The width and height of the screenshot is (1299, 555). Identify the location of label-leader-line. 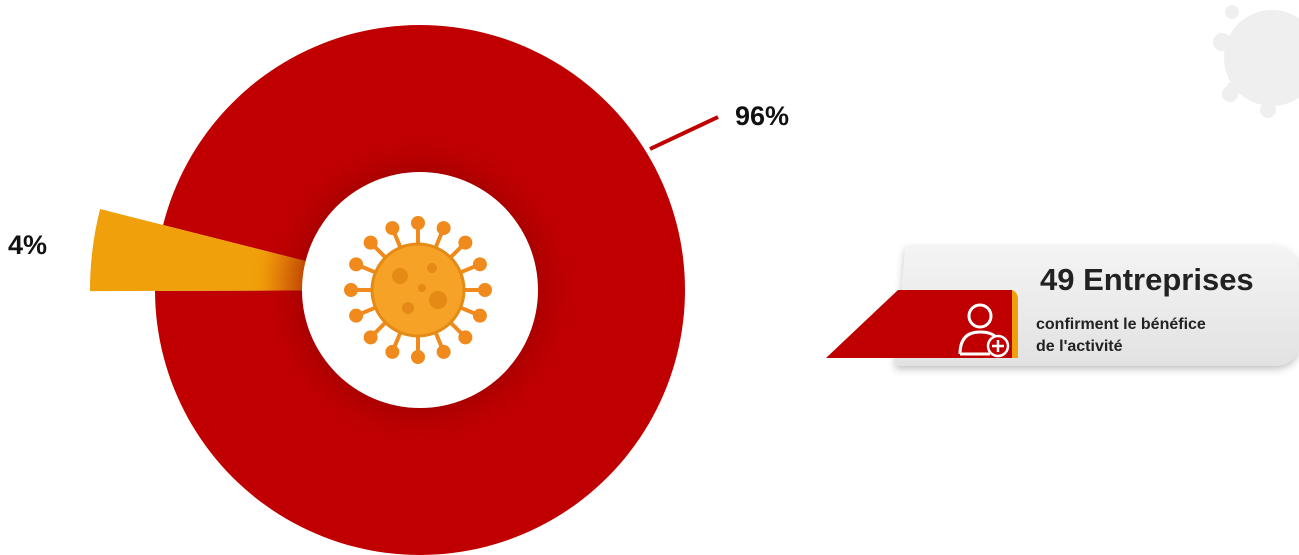
(684, 133).